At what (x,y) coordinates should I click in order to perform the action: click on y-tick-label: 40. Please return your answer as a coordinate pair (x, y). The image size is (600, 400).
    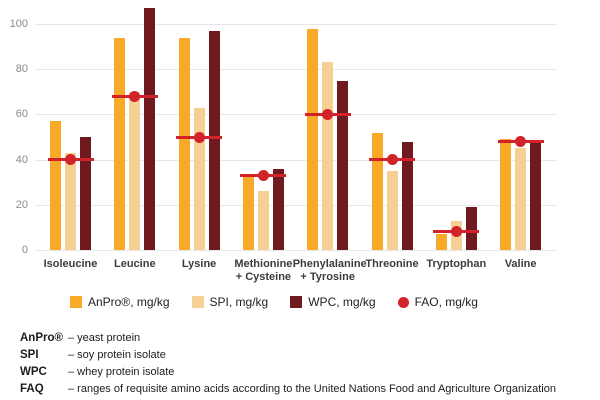
    Looking at the image, I should click on (21, 159).